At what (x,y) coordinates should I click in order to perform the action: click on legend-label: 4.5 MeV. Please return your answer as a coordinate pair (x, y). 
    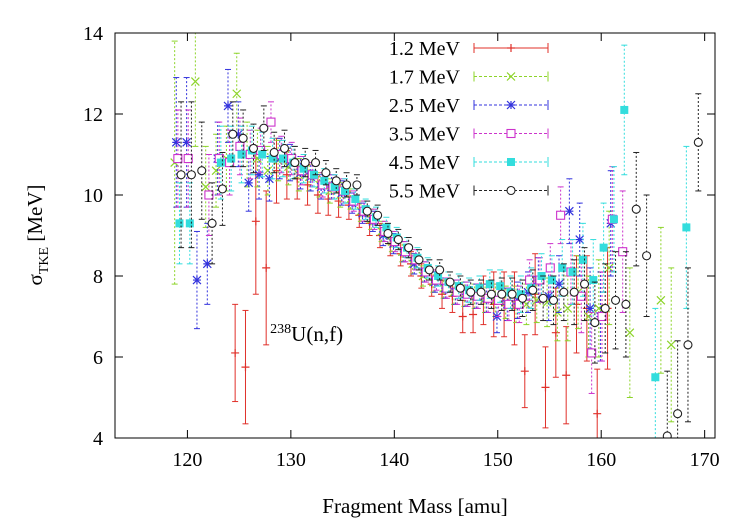
    Looking at the image, I should click on (425, 163).